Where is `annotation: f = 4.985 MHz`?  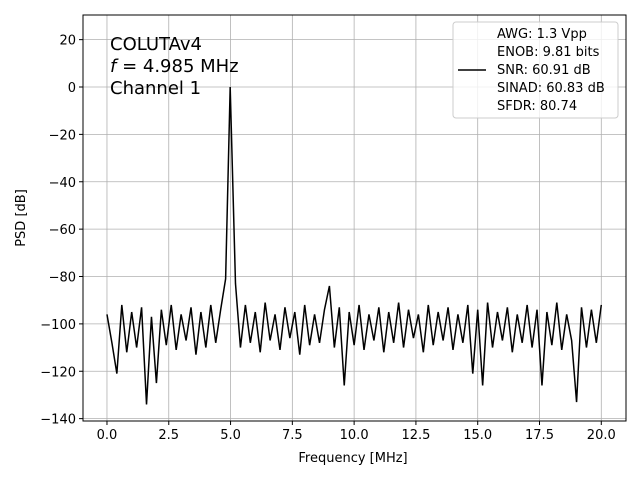 annotation: f = 4.985 MHz is located at coordinates (174, 66).